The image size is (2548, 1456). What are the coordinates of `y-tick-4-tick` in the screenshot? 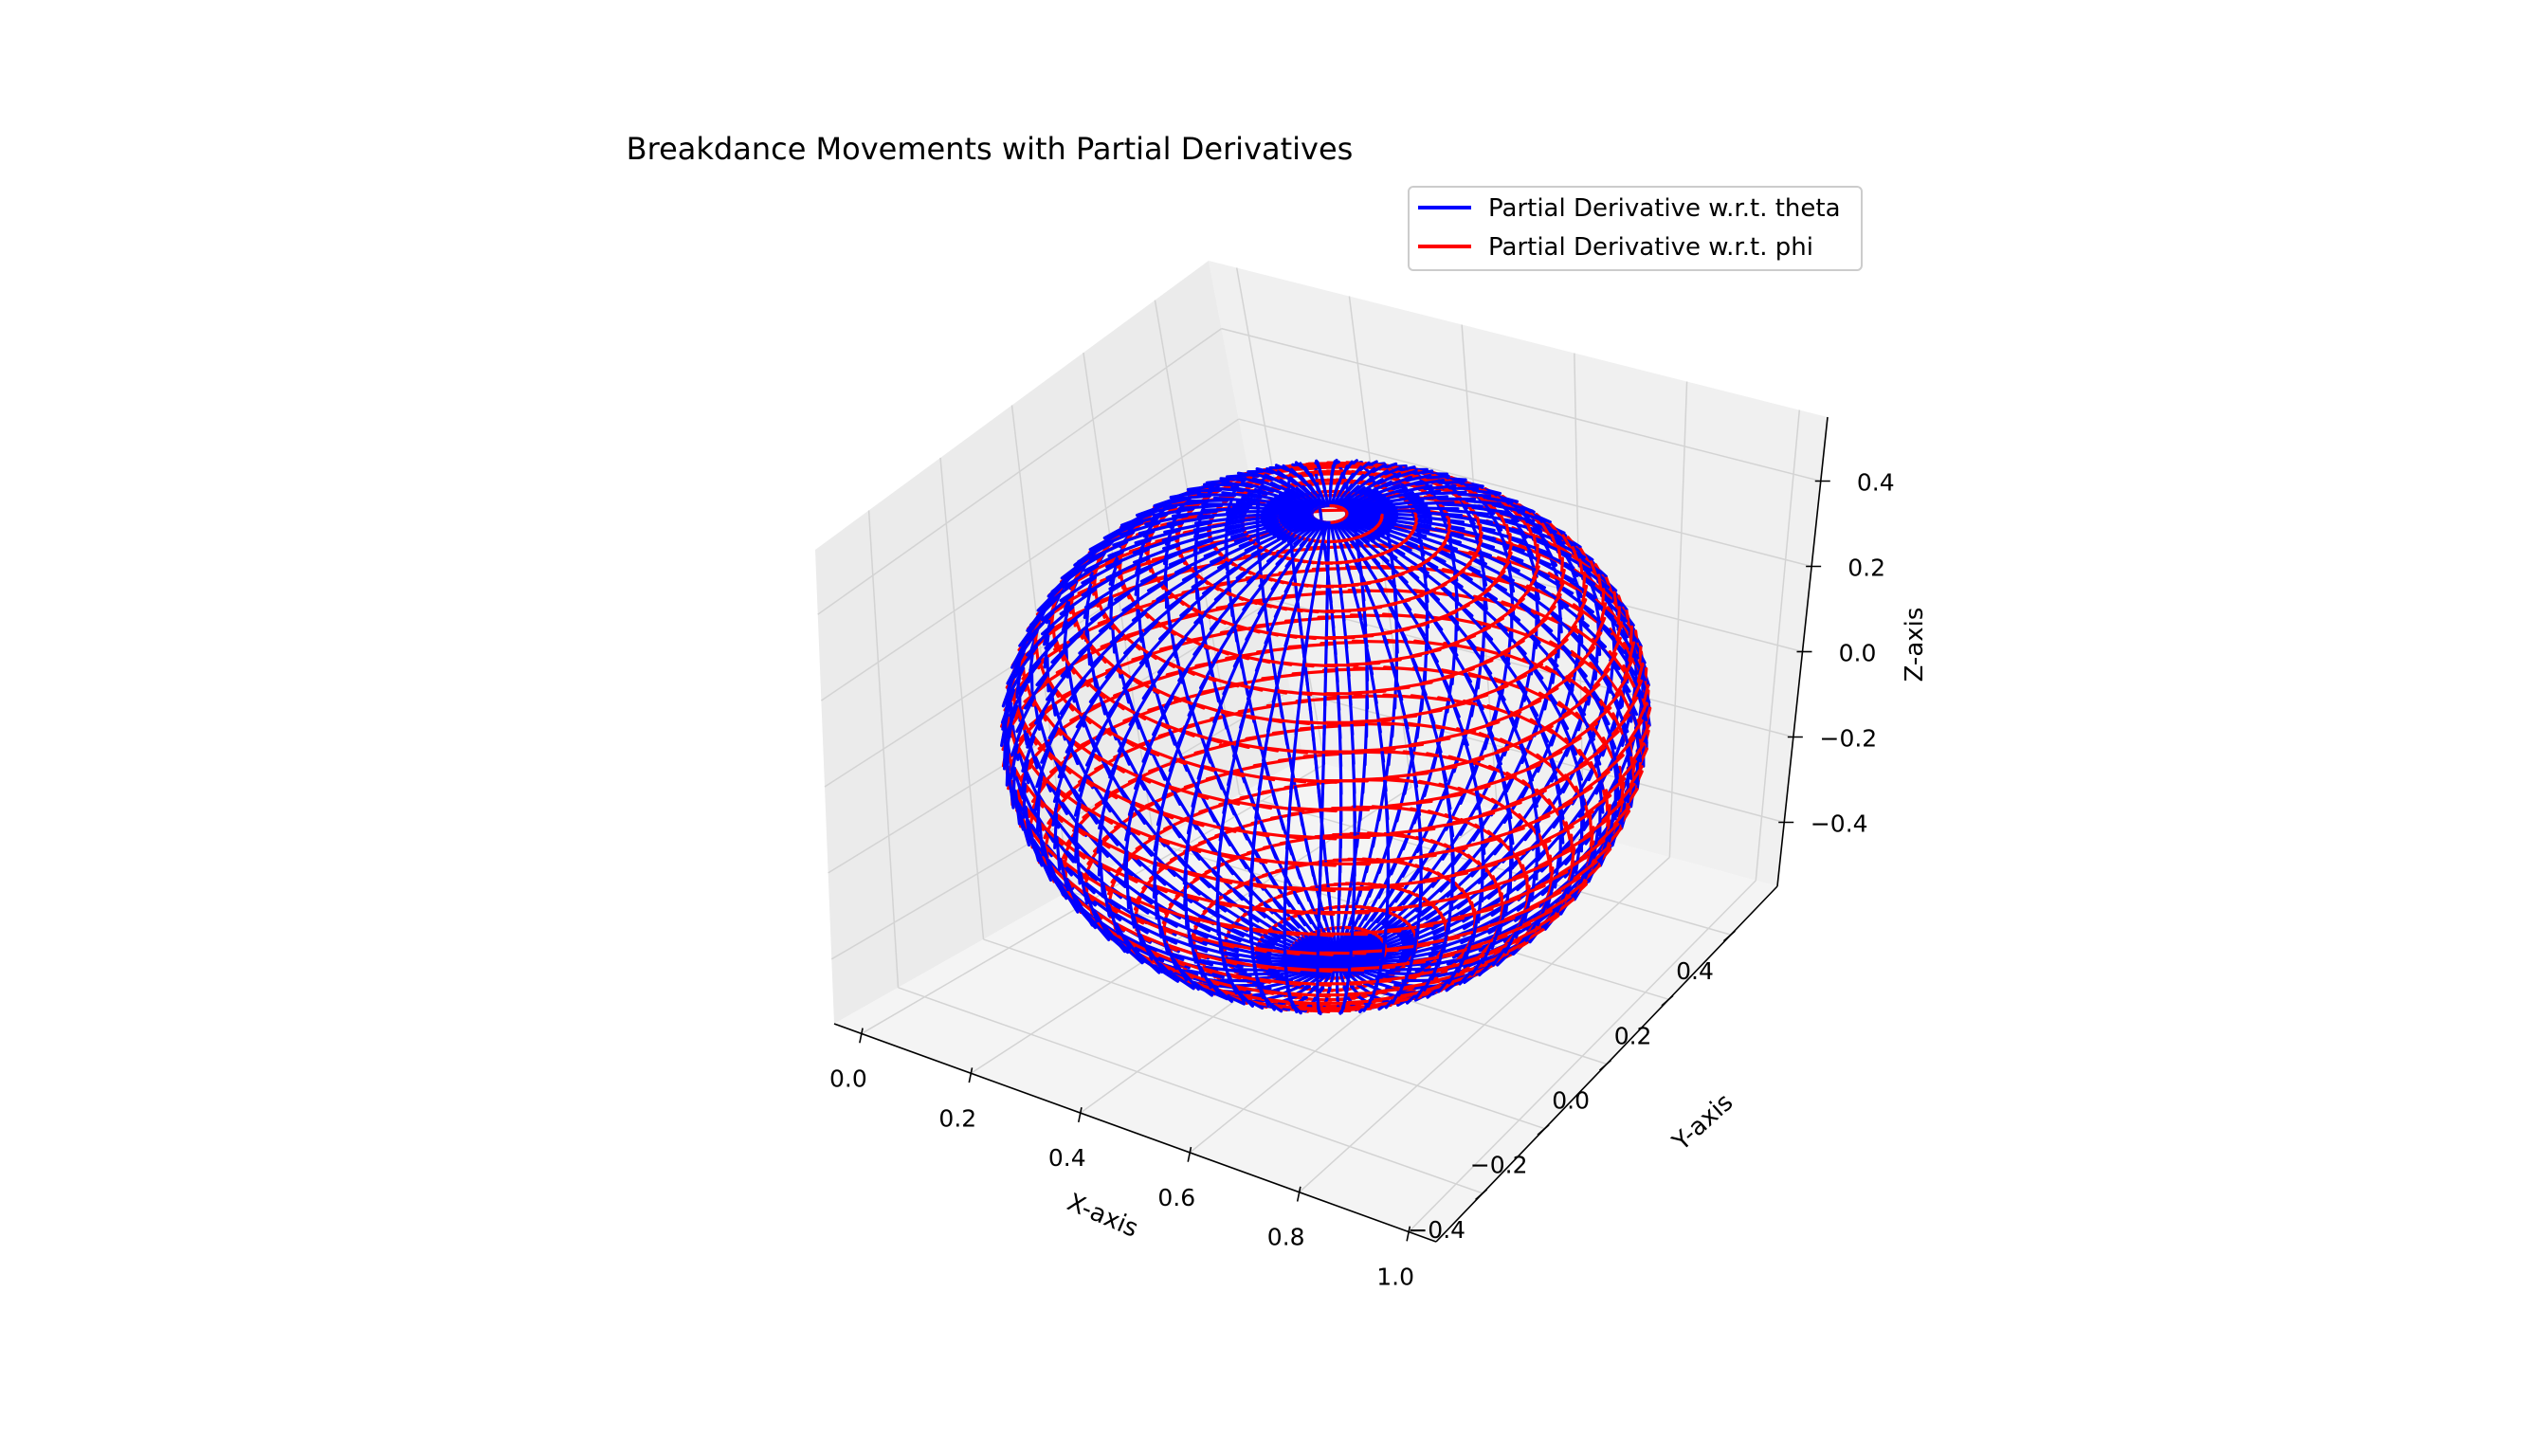 It's located at (1729, 936).